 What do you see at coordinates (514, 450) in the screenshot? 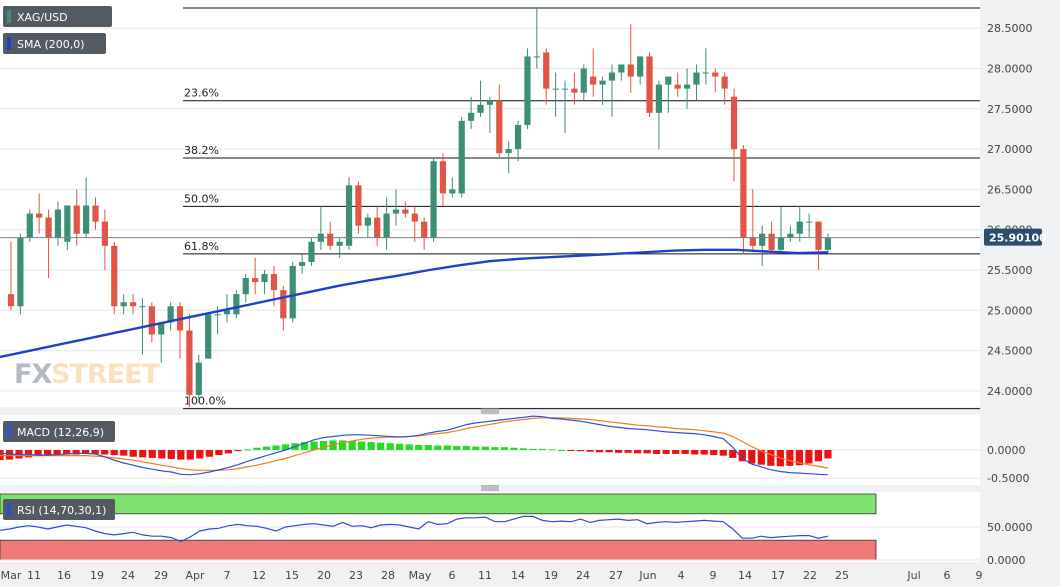
I see `macd-panel: 0.0000 -0.5000 MACD (12,26,9)` at bounding box center [514, 450].